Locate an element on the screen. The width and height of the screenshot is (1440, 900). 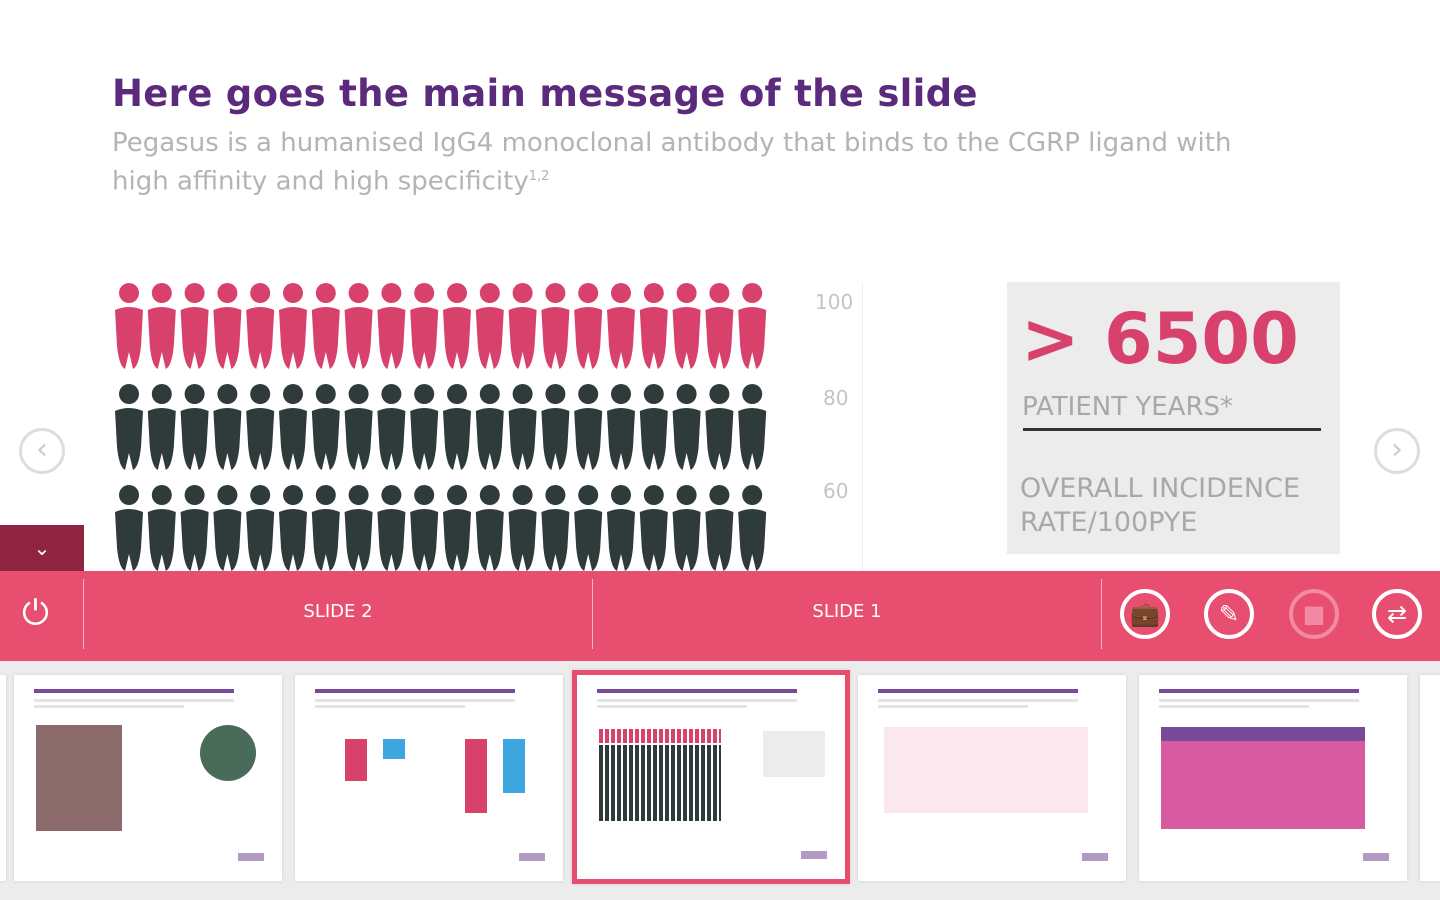
stat-footer: OVERALL INCIDENCE RATE/100PYE is located at coordinates (1160, 505).